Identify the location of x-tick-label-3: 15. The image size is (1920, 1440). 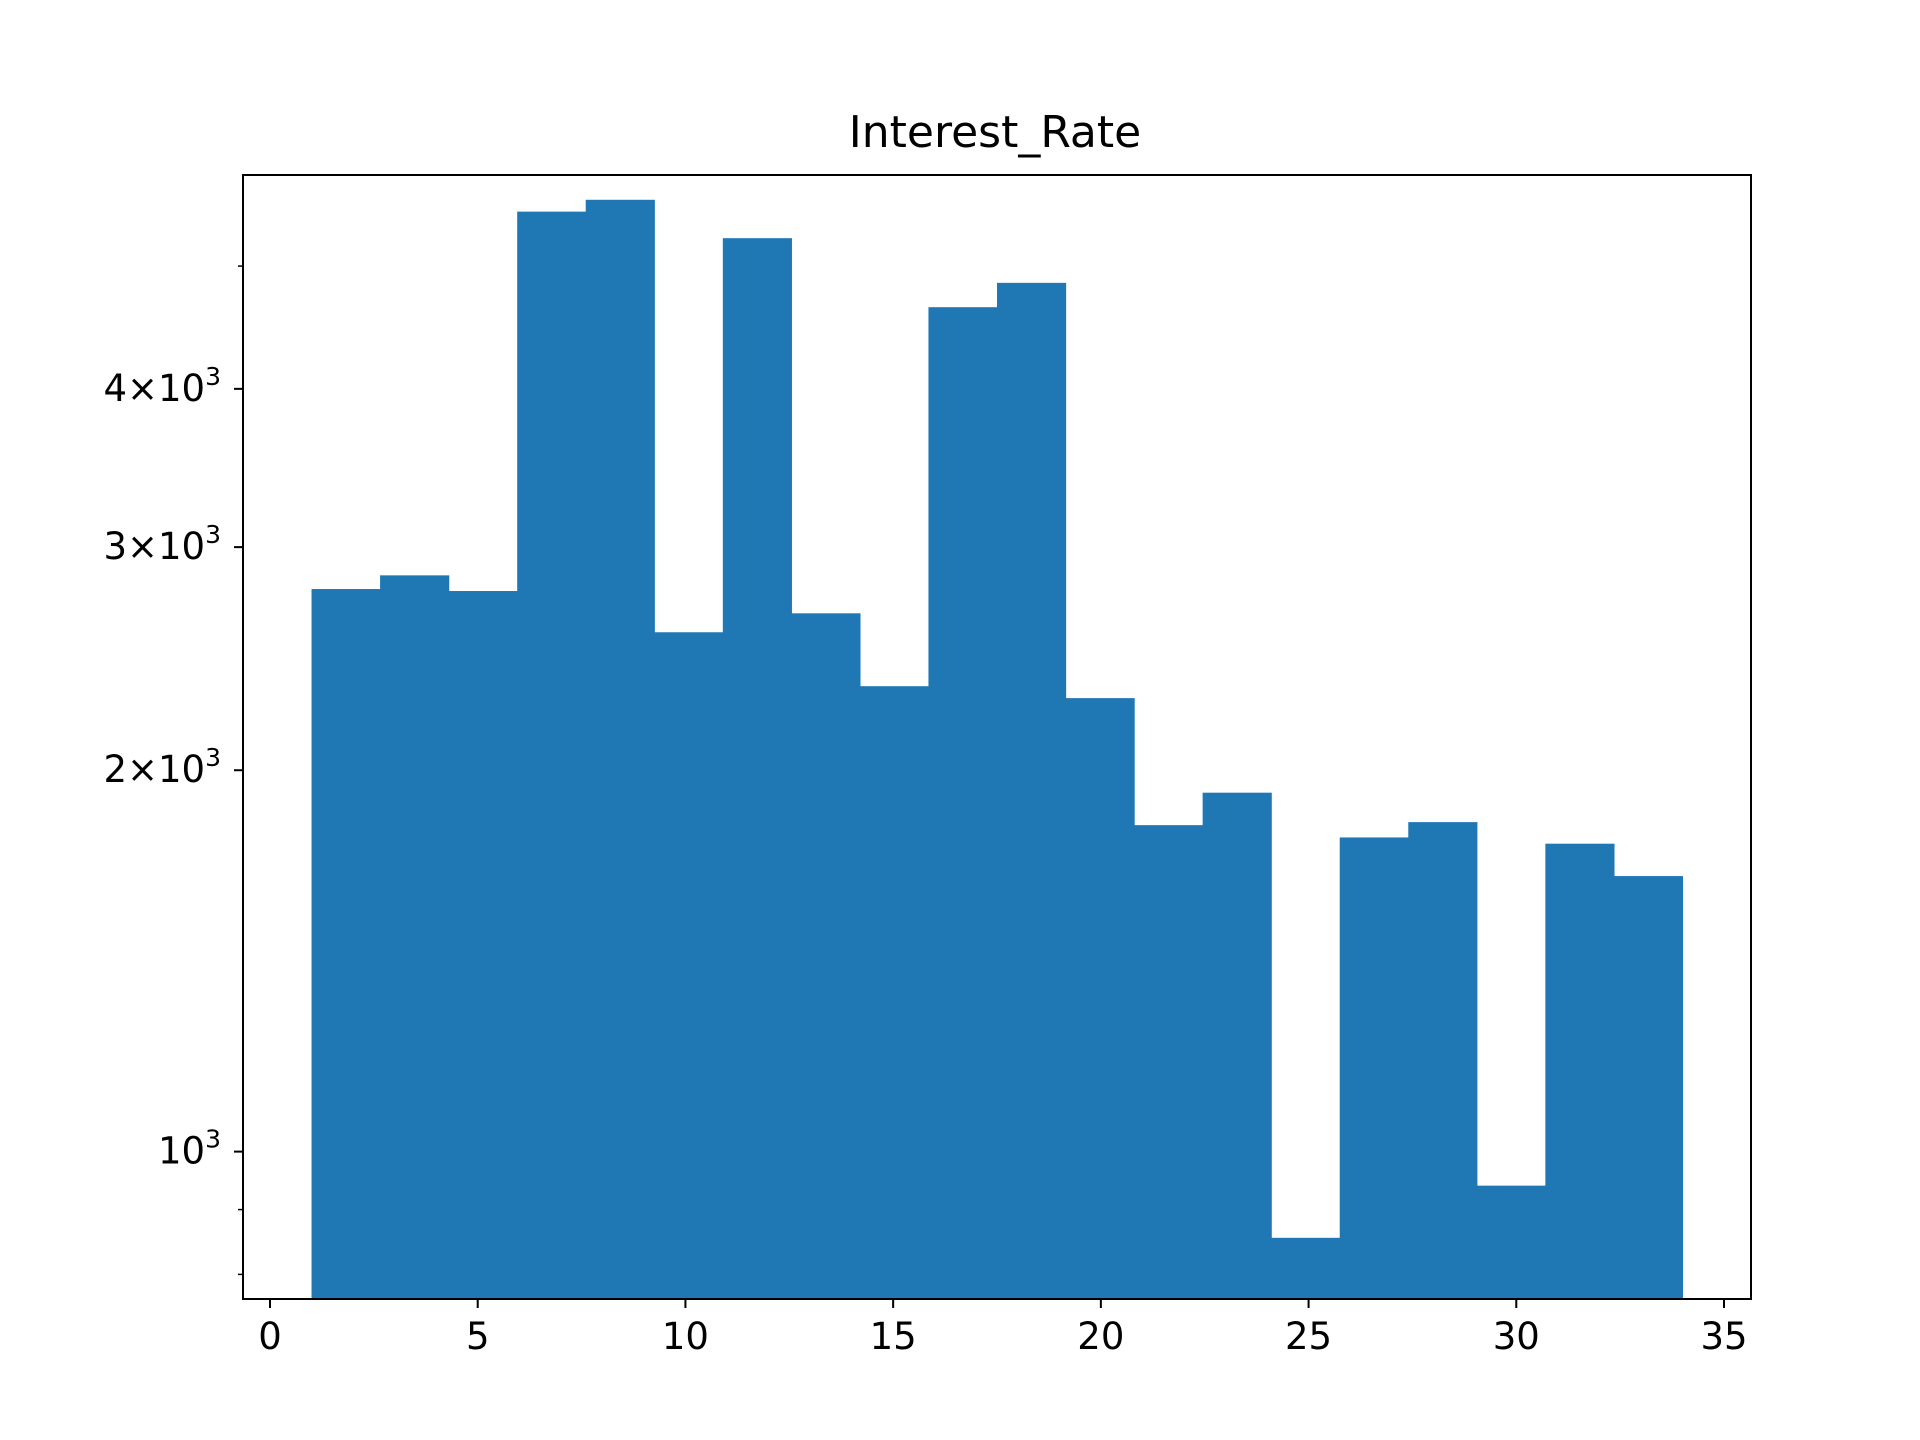
(893, 1336).